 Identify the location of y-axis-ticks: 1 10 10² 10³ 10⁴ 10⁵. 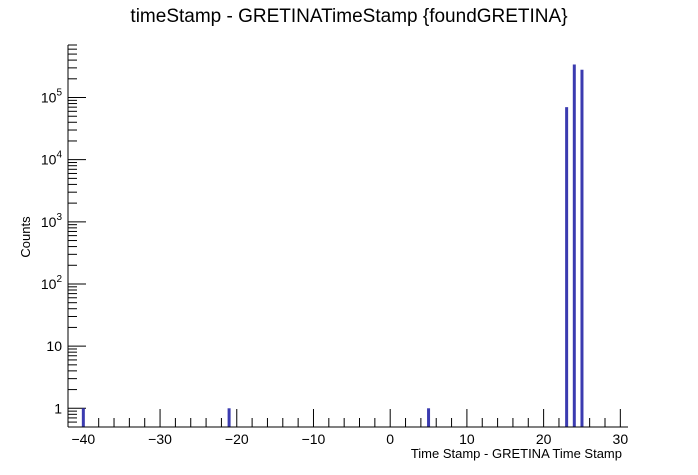
(63, 252).